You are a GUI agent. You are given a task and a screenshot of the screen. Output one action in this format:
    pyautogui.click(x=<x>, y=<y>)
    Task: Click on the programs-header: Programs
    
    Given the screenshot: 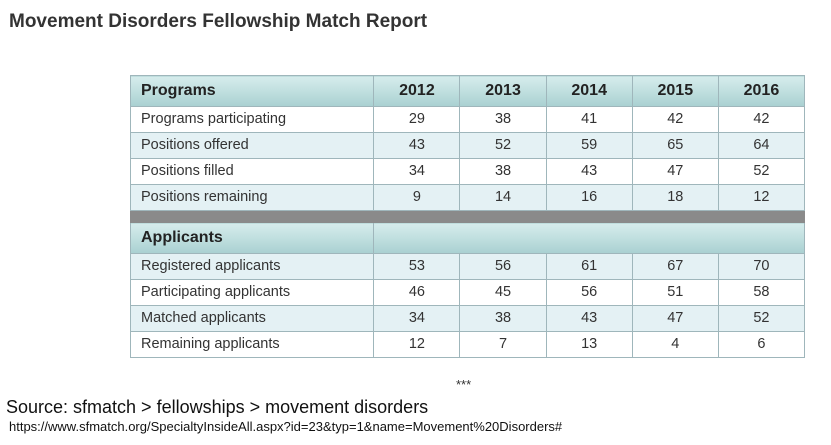 What is the action you would take?
    pyautogui.click(x=252, y=91)
    